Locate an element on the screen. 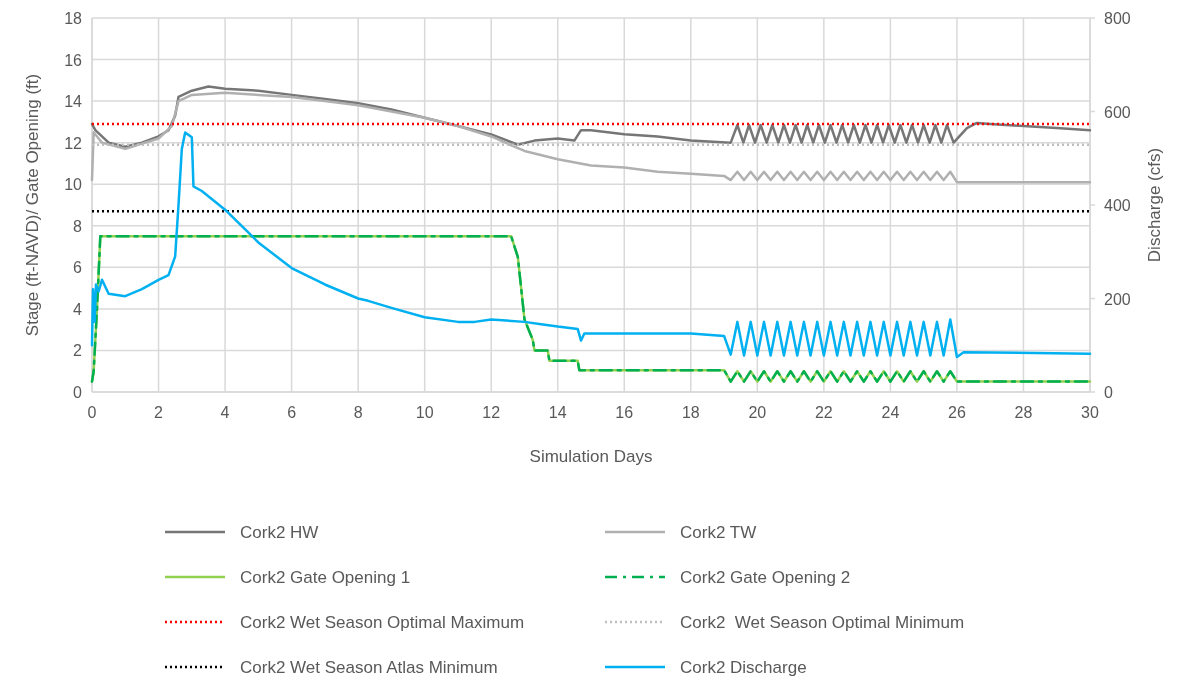 This screenshot has height=683, width=1186. y-tick-label: 10 is located at coordinates (73, 185).